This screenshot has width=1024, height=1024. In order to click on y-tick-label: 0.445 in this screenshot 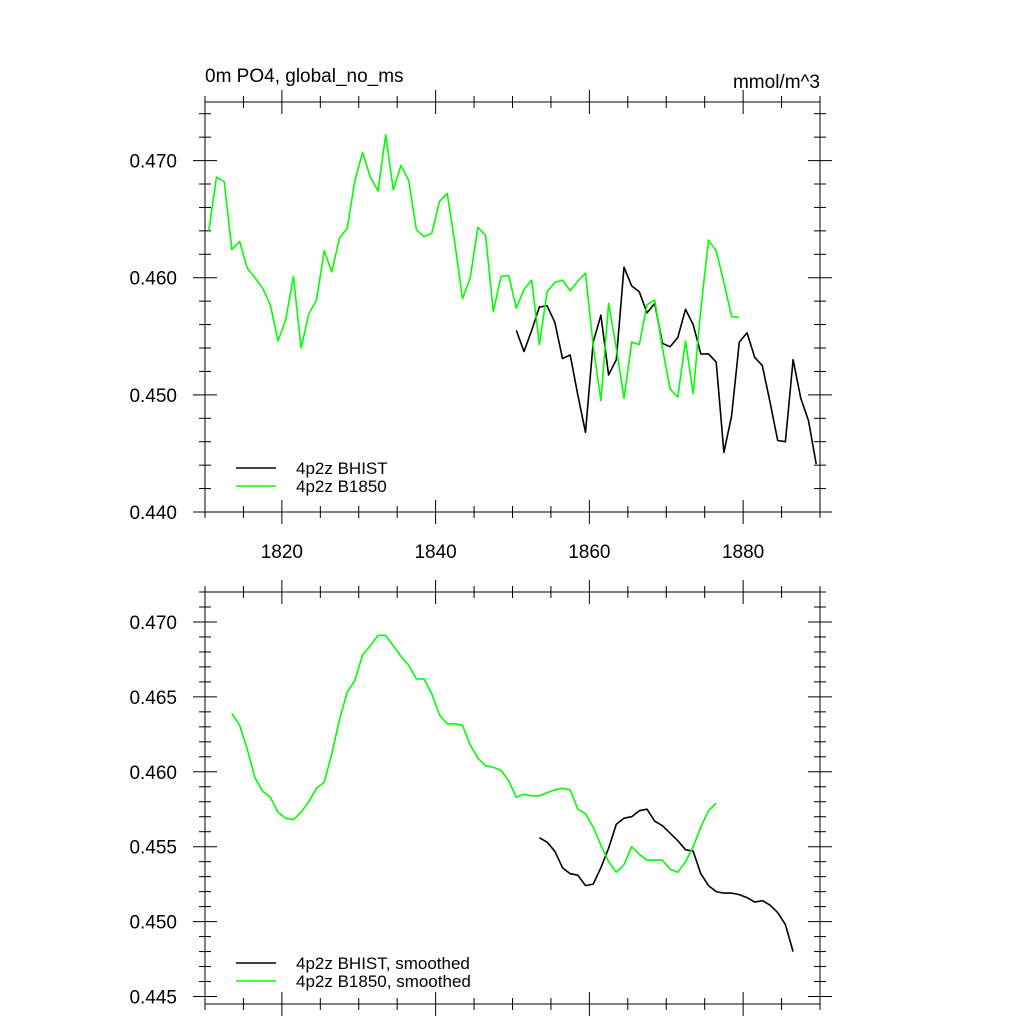, I will do `click(153, 998)`.